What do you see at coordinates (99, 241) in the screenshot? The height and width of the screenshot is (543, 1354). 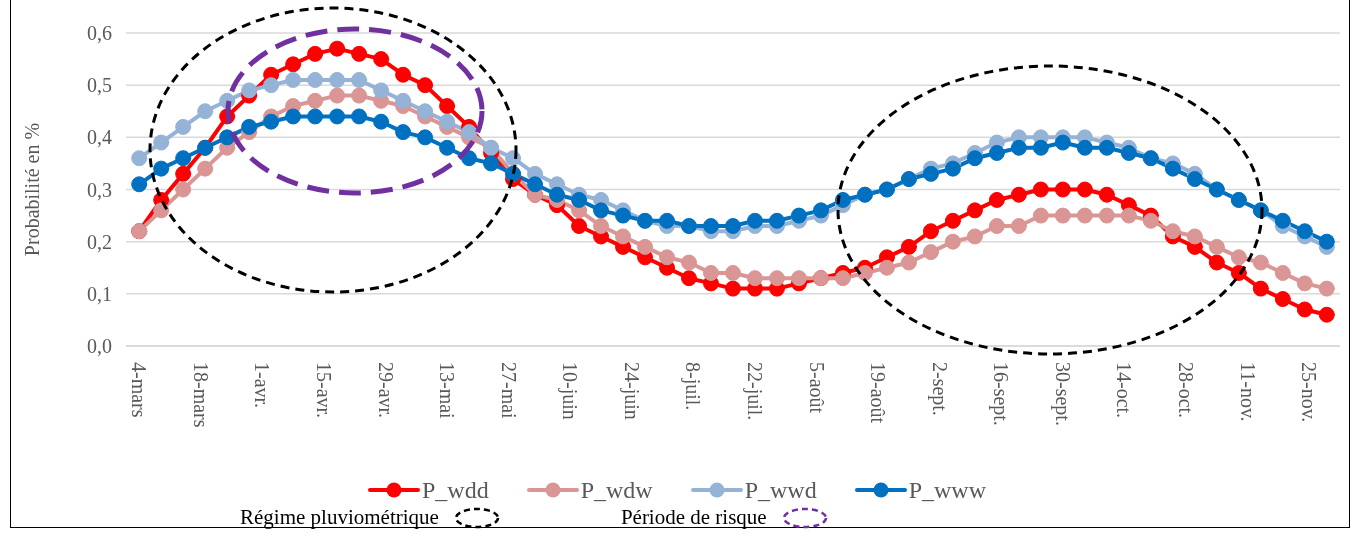 I see `y-tick-label: 0,2` at bounding box center [99, 241].